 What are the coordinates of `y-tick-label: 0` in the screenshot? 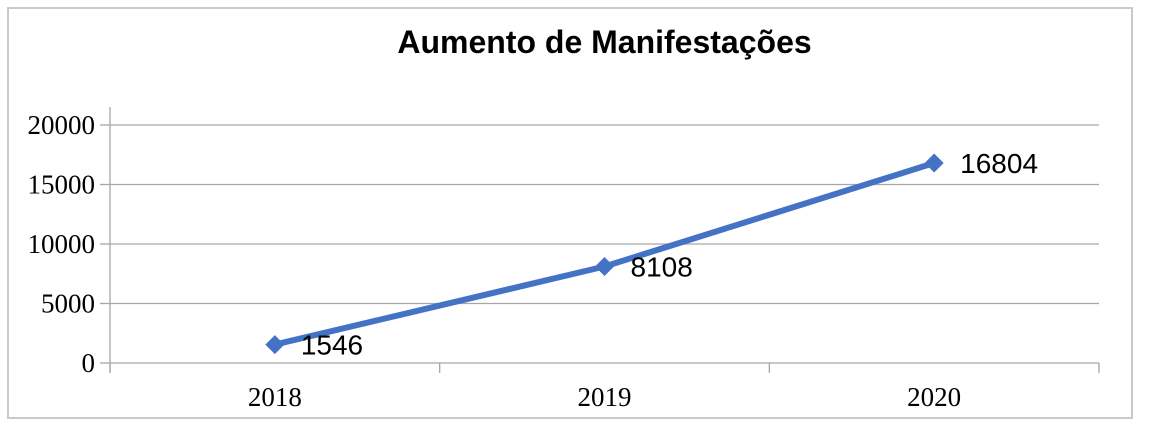 It's located at (89, 363).